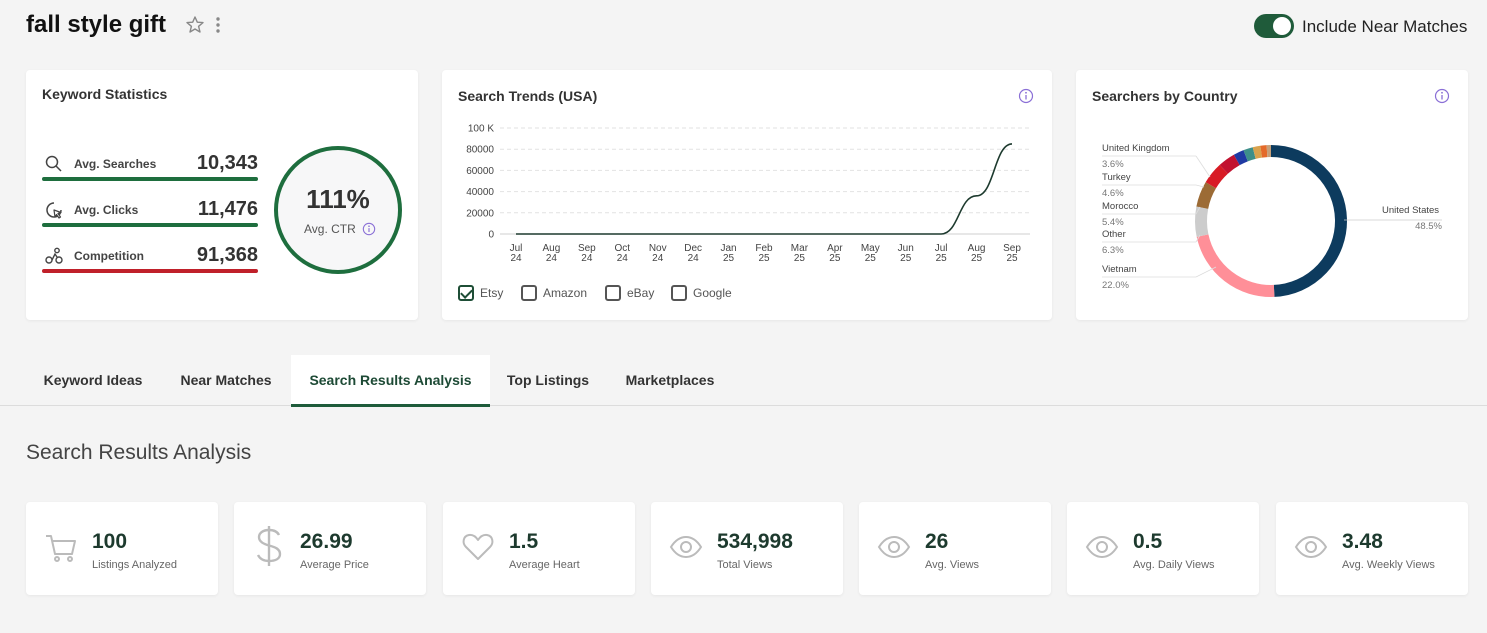 This screenshot has width=1487, height=633. Describe the element at coordinates (670, 380) in the screenshot. I see `tab-marketplaces: Marketplaces` at that location.